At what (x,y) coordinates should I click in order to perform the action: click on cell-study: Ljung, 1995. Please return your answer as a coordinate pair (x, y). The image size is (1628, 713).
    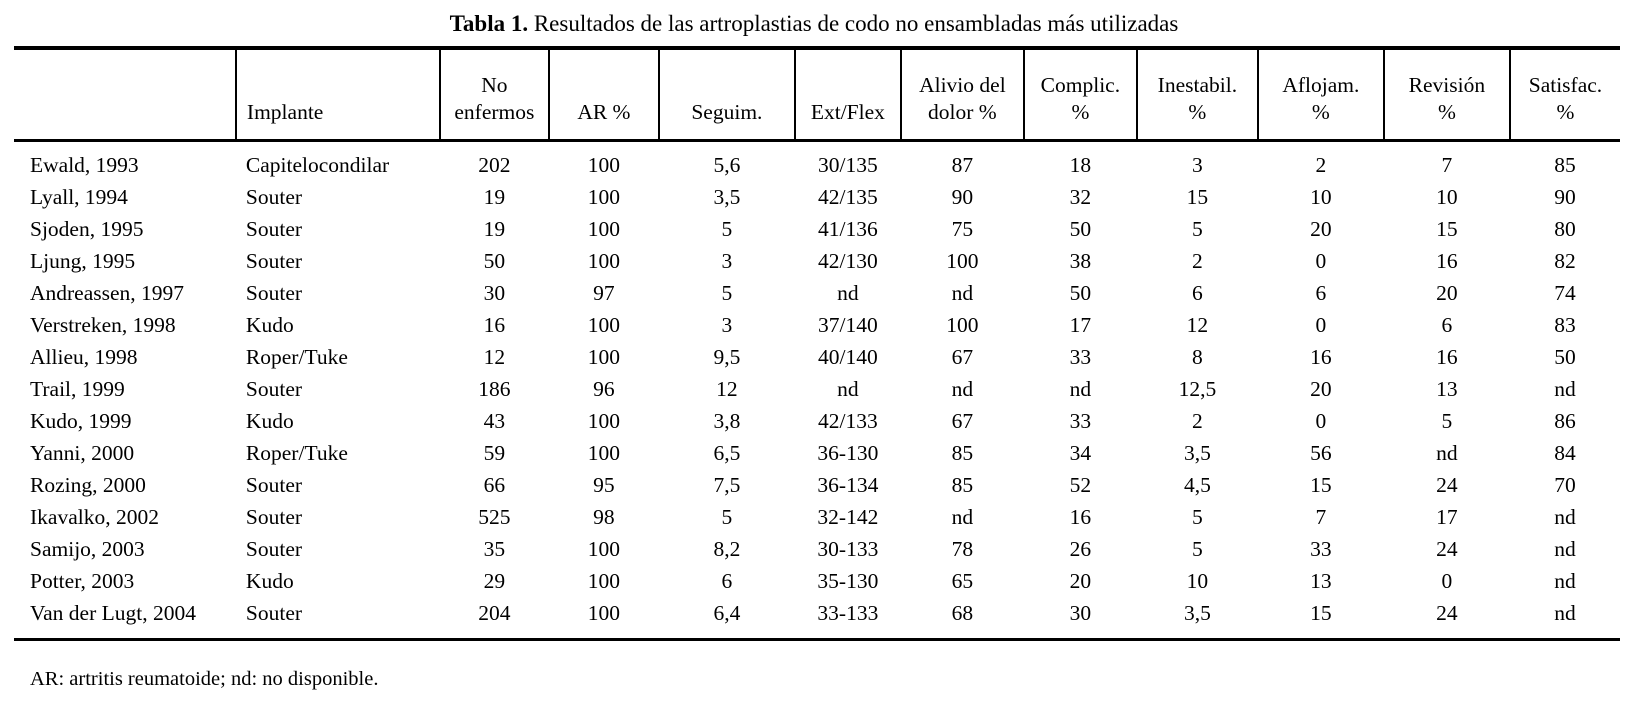
    Looking at the image, I should click on (83, 260).